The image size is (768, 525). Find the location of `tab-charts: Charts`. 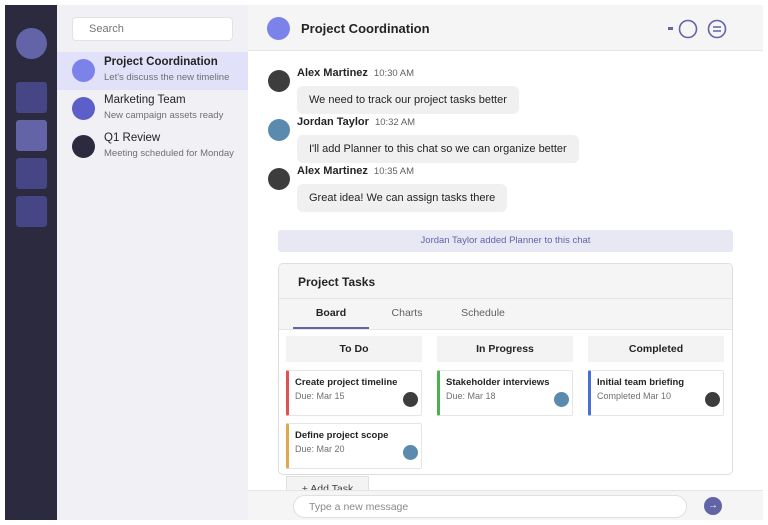

tab-charts: Charts is located at coordinates (407, 313).